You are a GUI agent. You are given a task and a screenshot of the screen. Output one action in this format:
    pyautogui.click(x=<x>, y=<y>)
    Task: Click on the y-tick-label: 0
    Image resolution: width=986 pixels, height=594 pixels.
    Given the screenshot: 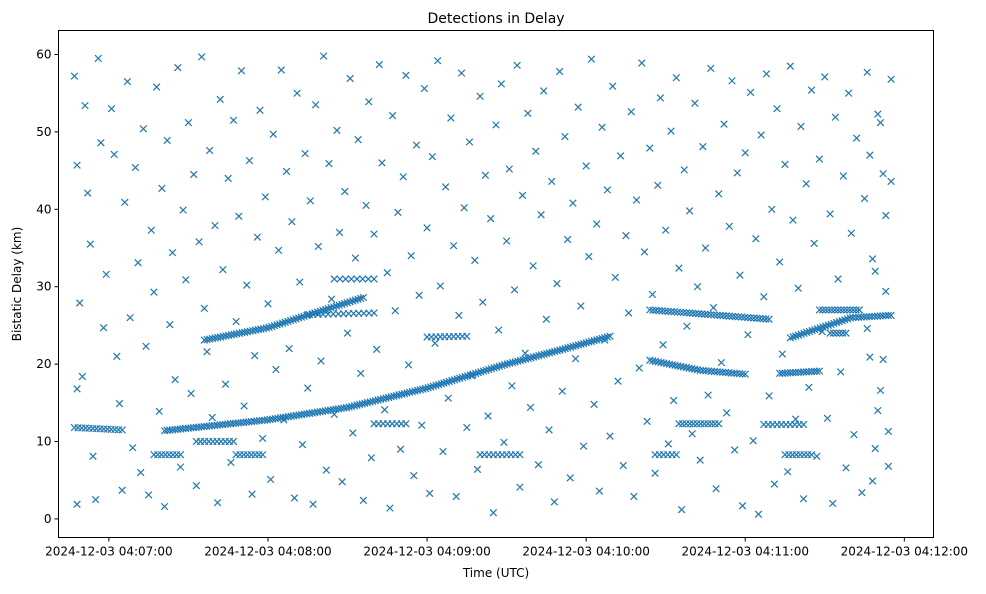 What is the action you would take?
    pyautogui.click(x=48, y=519)
    